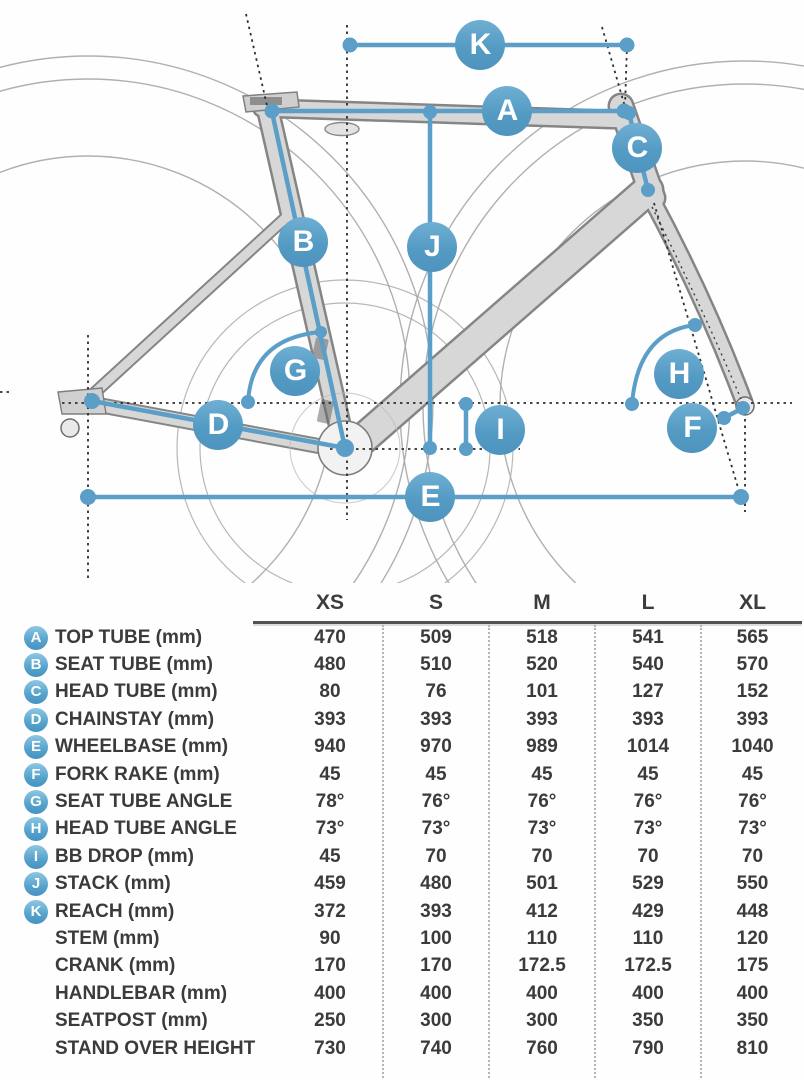  Describe the element at coordinates (648, 966) in the screenshot. I see `size-value: 172.5` at that location.